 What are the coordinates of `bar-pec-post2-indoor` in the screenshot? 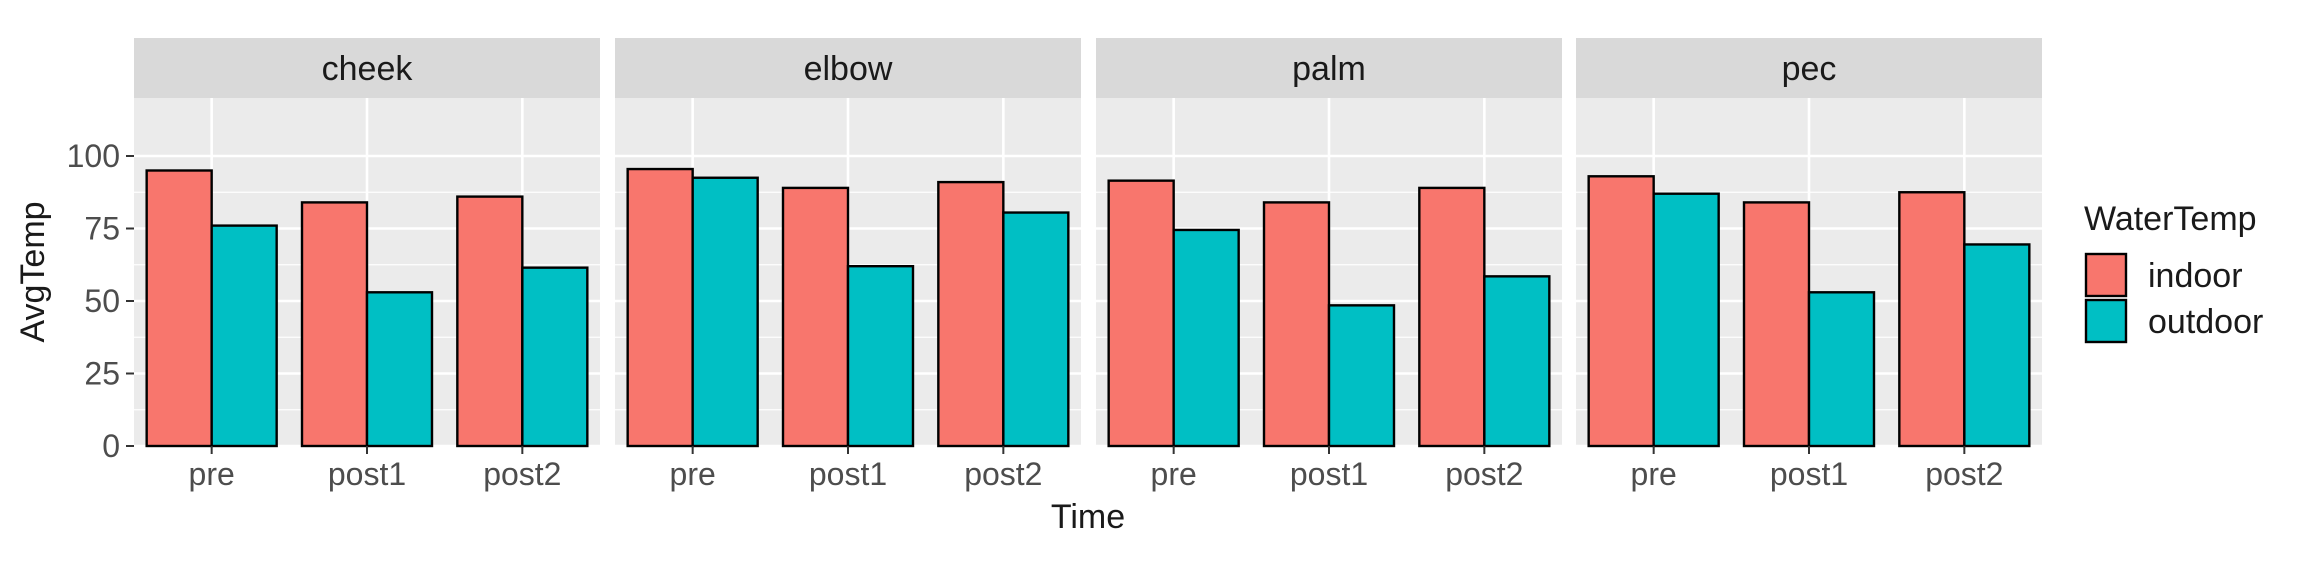 It's located at (1932, 319).